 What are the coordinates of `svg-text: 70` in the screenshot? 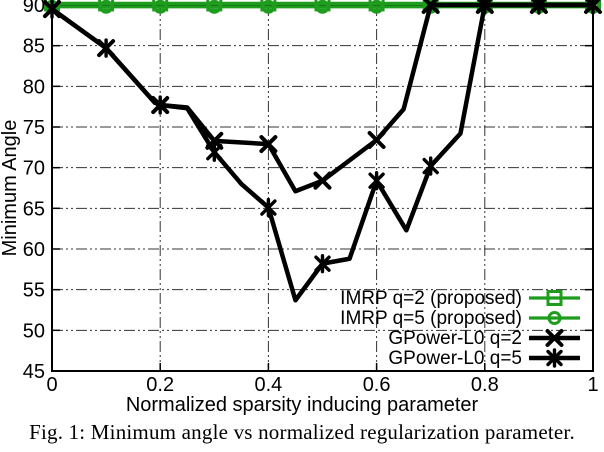 It's located at (34, 169).